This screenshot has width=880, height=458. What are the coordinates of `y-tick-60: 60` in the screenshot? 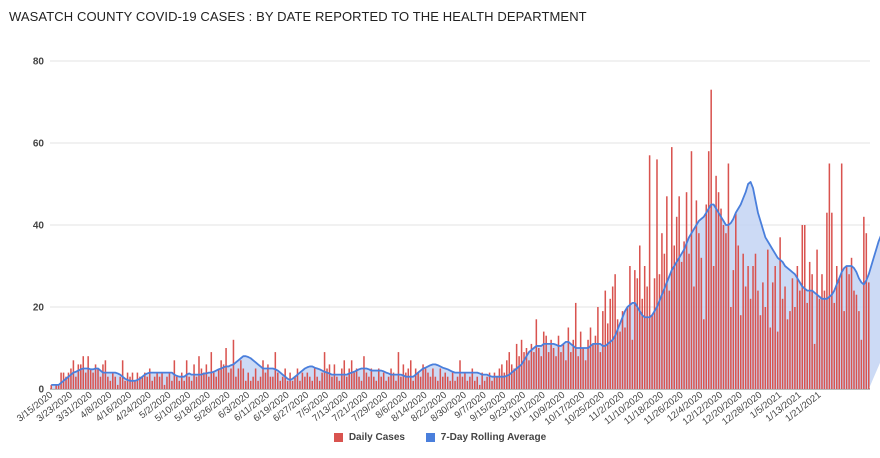 It's located at (39, 144).